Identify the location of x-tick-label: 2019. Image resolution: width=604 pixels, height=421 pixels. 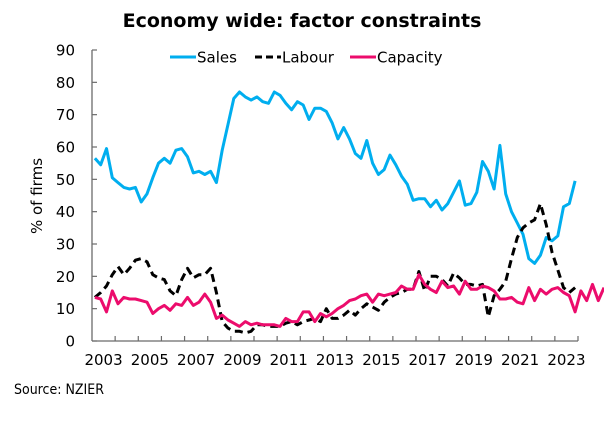
(474, 360).